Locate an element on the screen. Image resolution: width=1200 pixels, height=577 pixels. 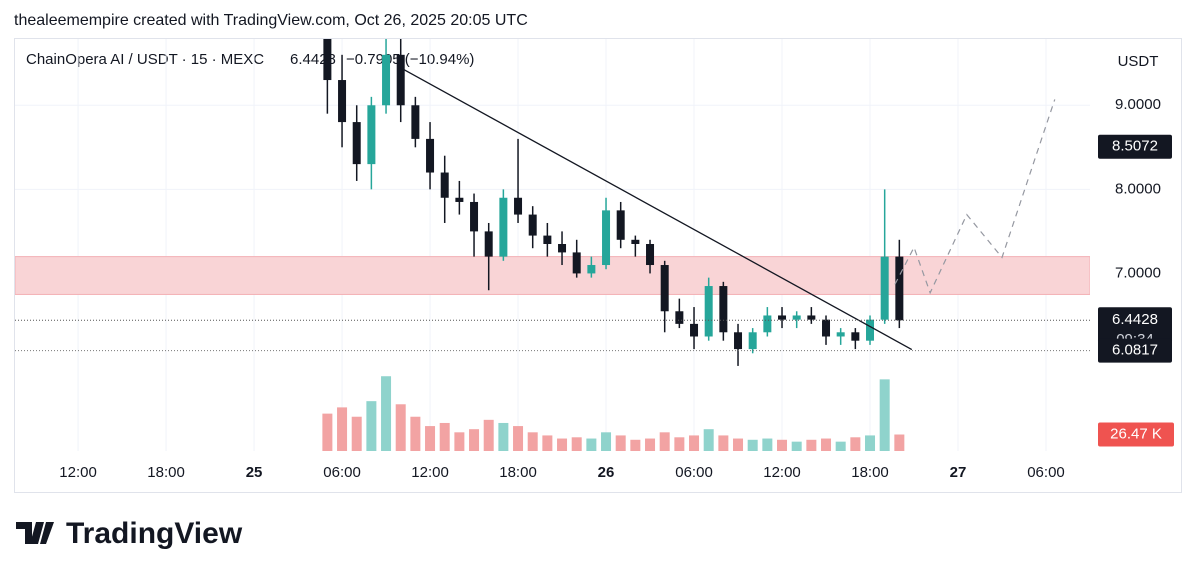
brand: TradingView is located at coordinates (154, 533).